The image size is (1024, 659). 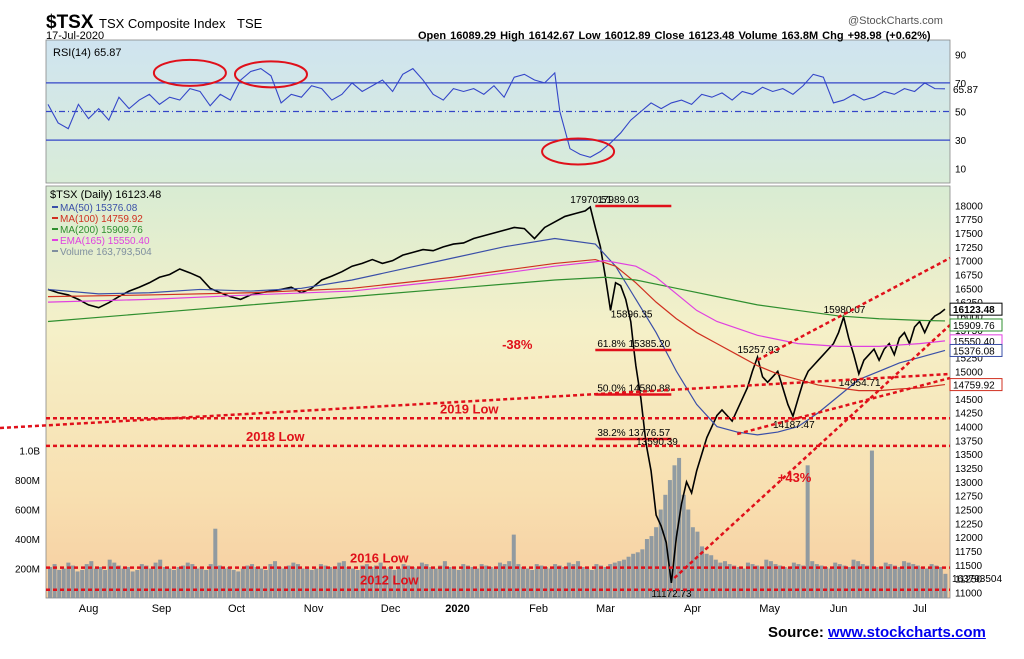 I want to click on price-tick-label: 16750, so click(x=969, y=275).